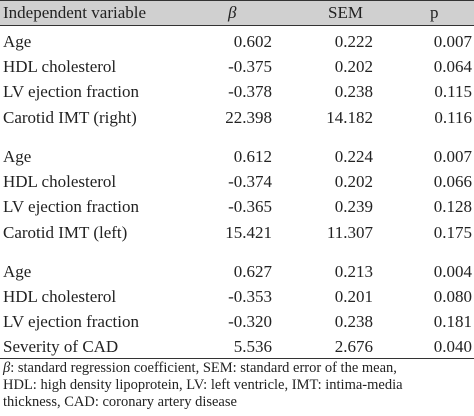 The image size is (474, 416). I want to click on sem-cell: 2.676, so click(353, 346).